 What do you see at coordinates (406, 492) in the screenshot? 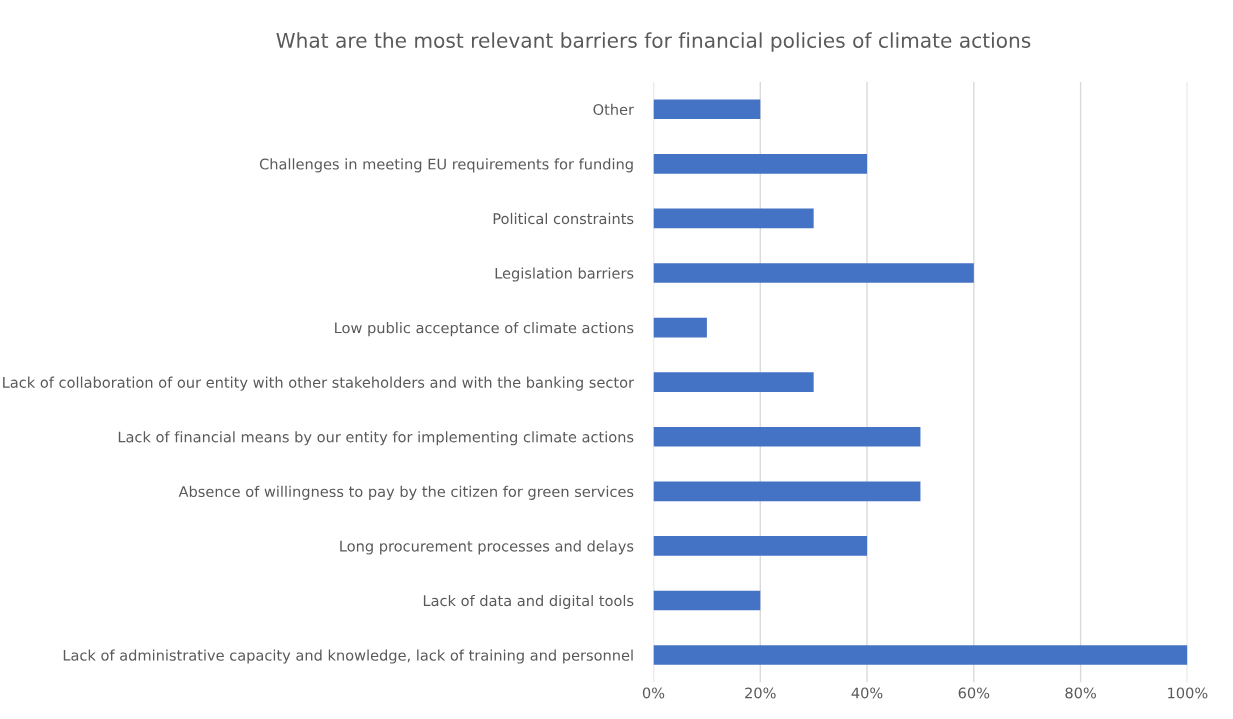
I see `y-tick-label: Absence of willingness to pay by the citizen for green services` at bounding box center [406, 492].